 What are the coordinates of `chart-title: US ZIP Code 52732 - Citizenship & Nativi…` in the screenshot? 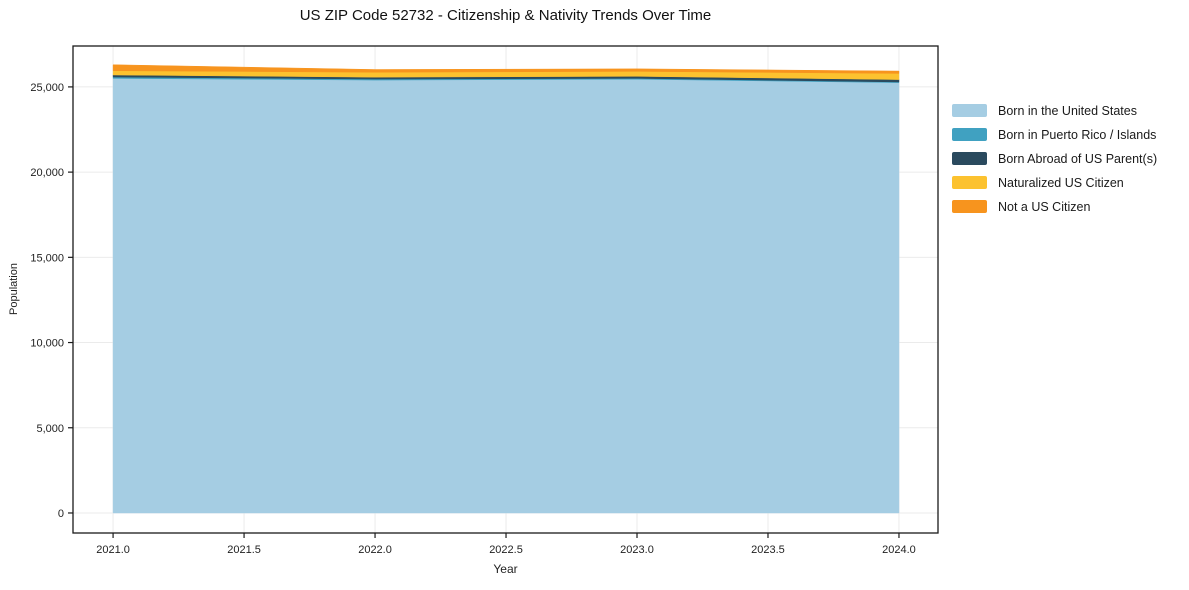 It's located at (505, 15).